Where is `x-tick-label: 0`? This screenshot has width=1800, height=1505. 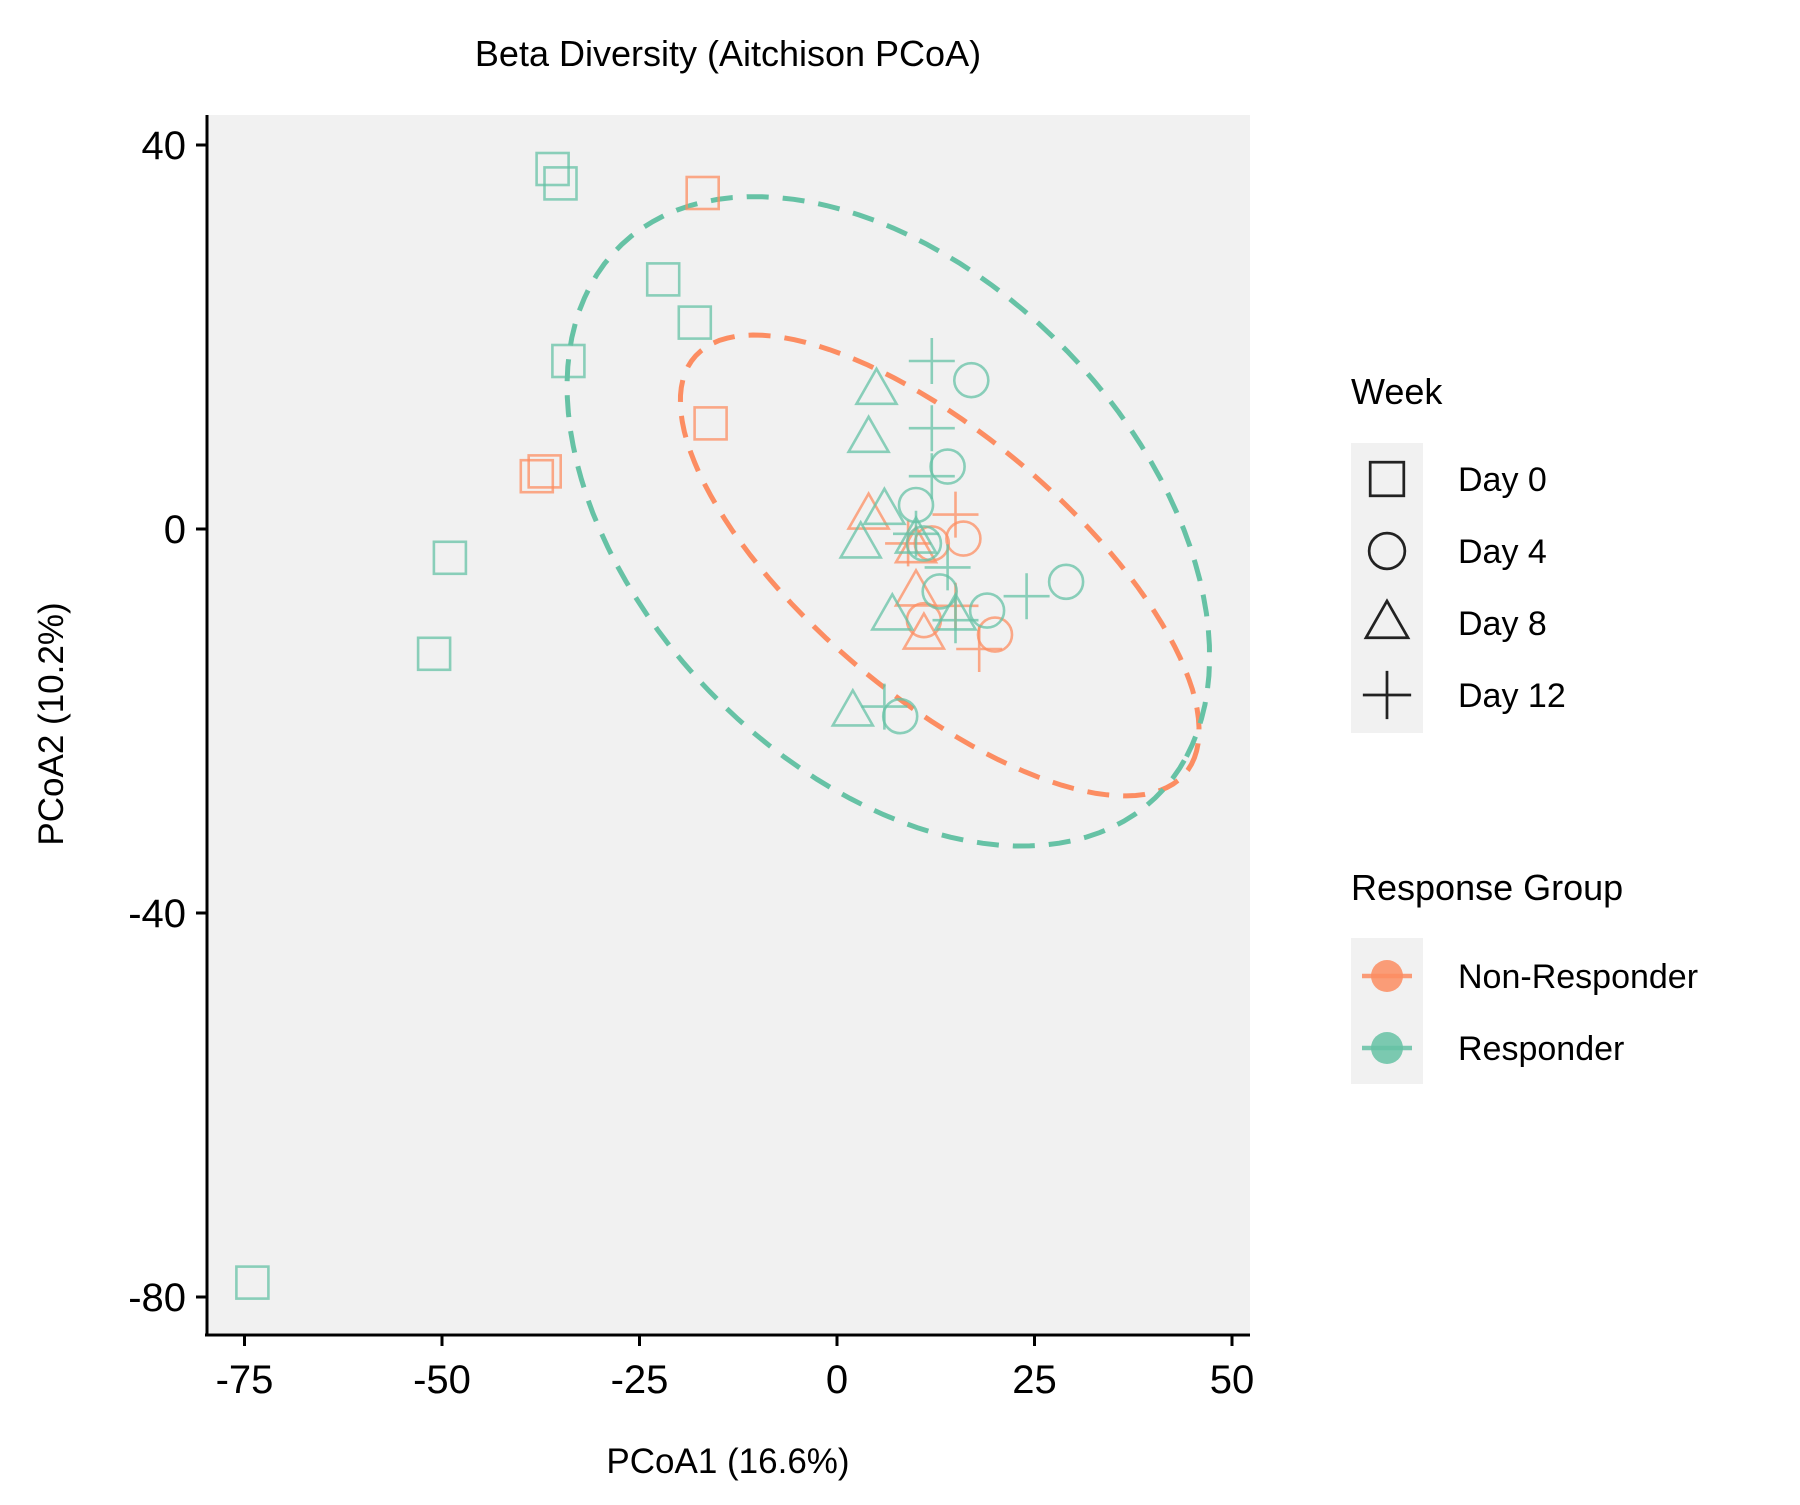 x-tick-label: 0 is located at coordinates (837, 1380).